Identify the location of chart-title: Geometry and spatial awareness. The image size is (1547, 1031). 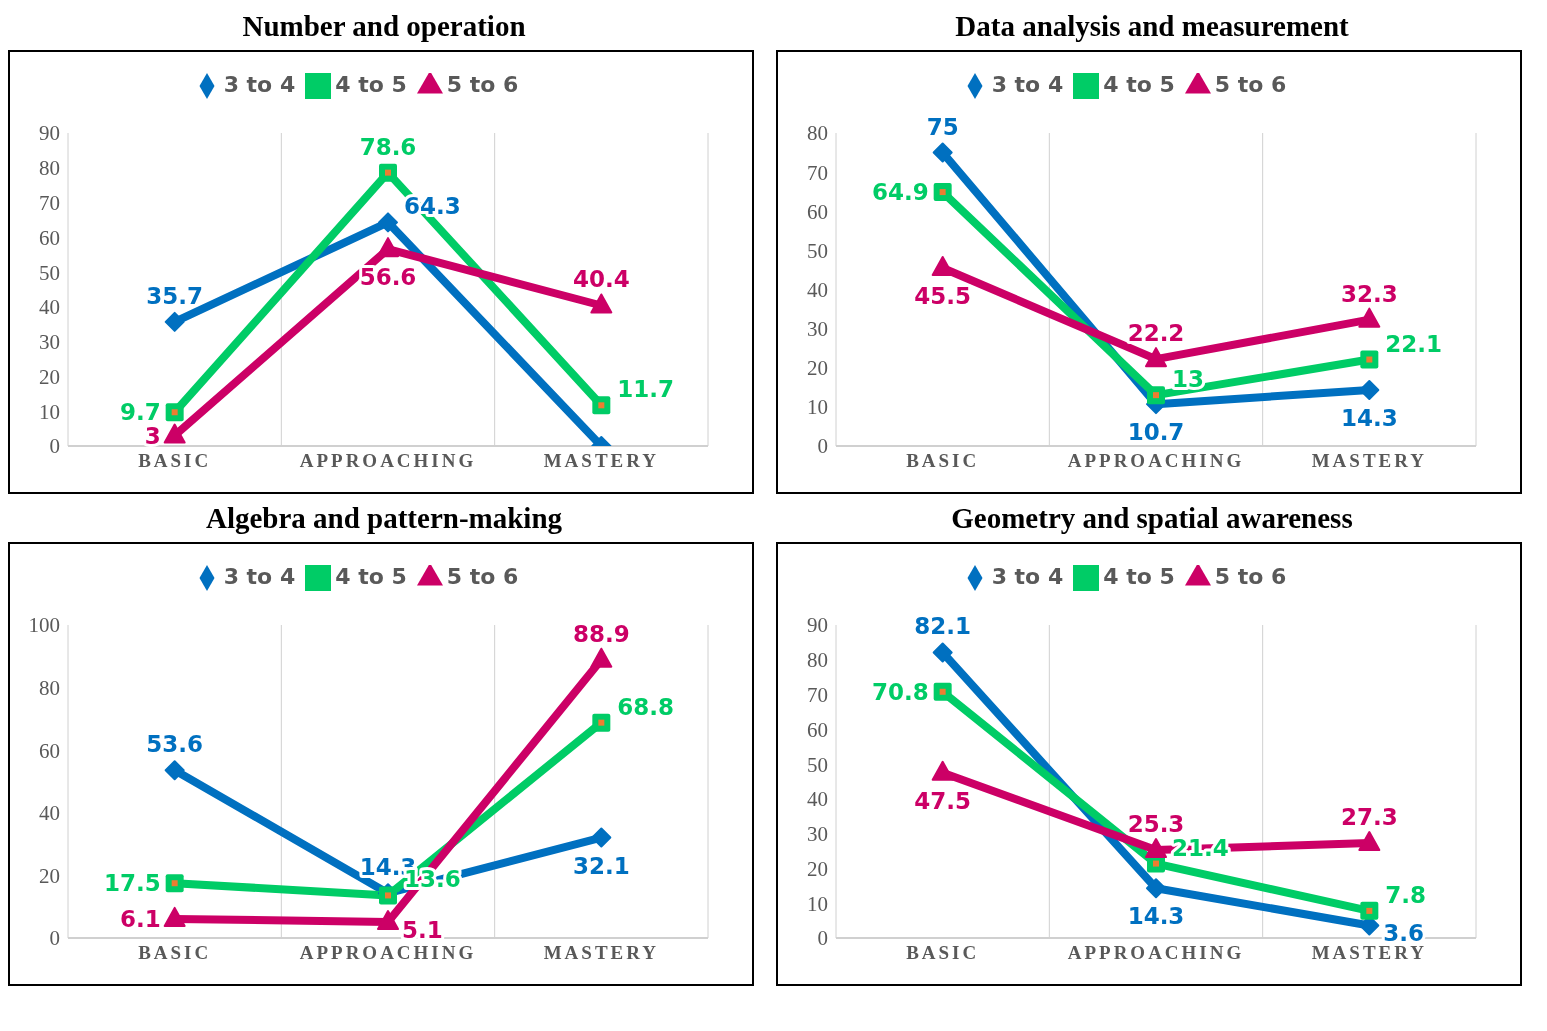
(1152, 518).